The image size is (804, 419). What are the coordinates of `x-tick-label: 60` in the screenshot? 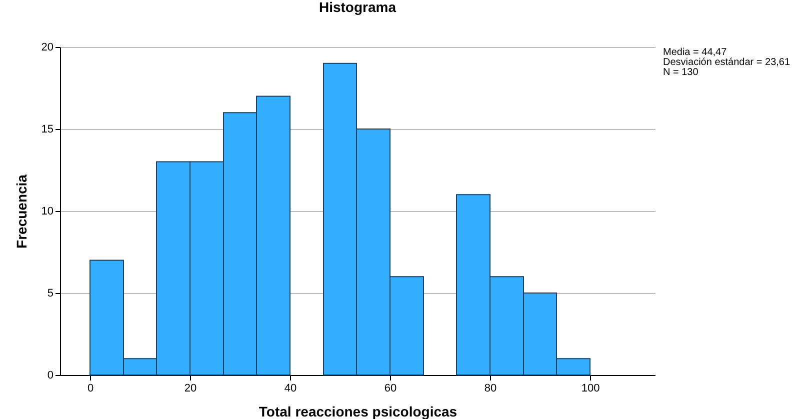 It's located at (390, 388).